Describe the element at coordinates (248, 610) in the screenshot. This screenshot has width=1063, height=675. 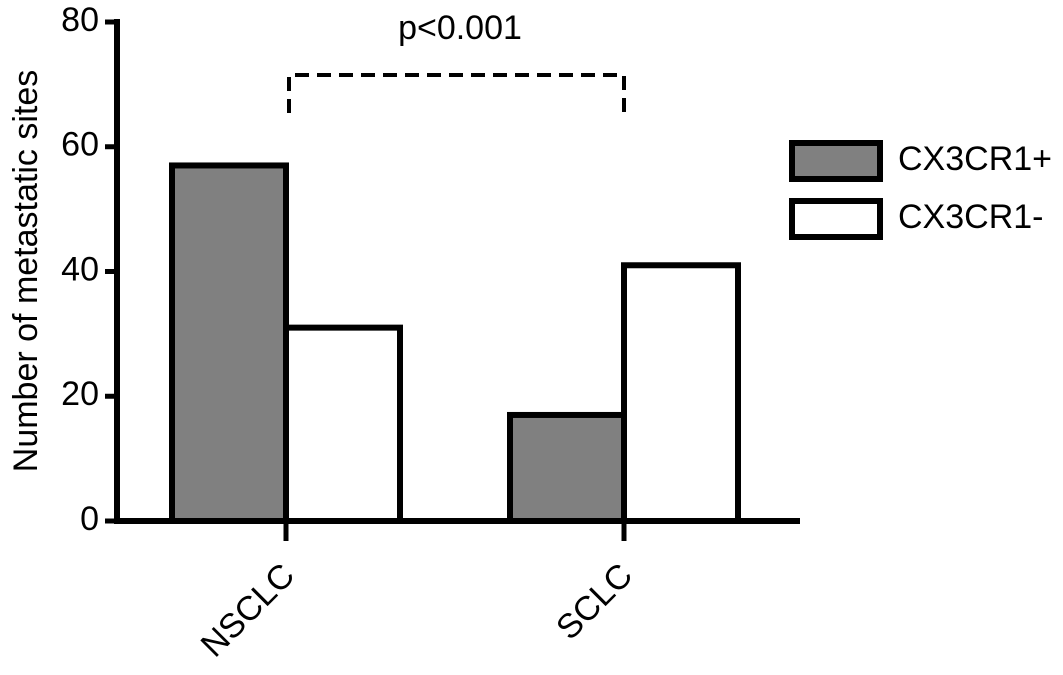
I see `x-tick-label: NSCLC` at that location.